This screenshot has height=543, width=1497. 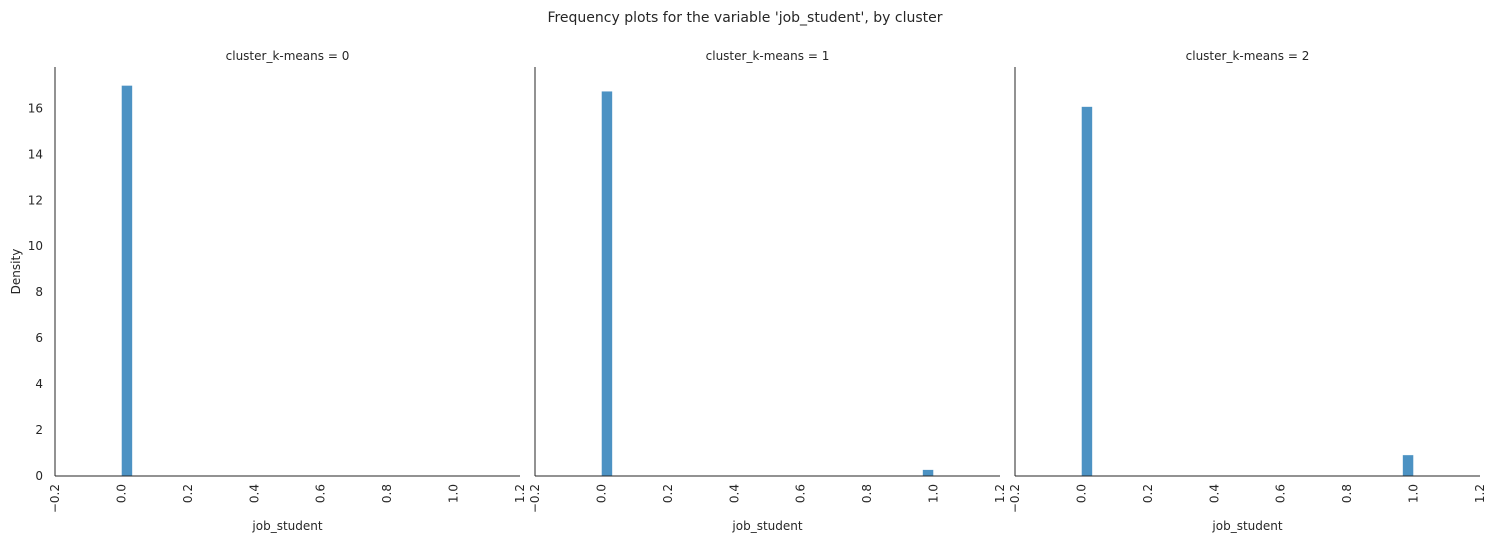 I want to click on y-tick-label: 0, so click(x=39, y=476).